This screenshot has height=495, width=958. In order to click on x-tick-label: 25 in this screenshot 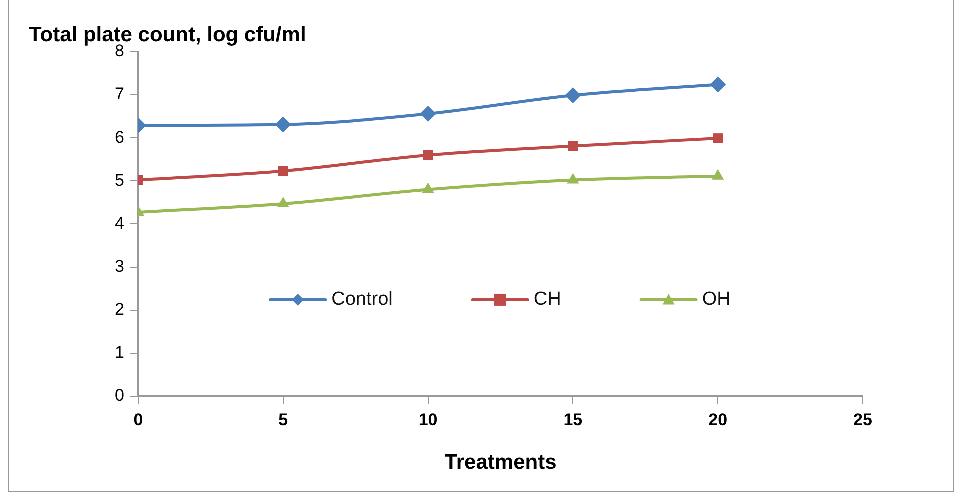, I will do `click(863, 420)`.